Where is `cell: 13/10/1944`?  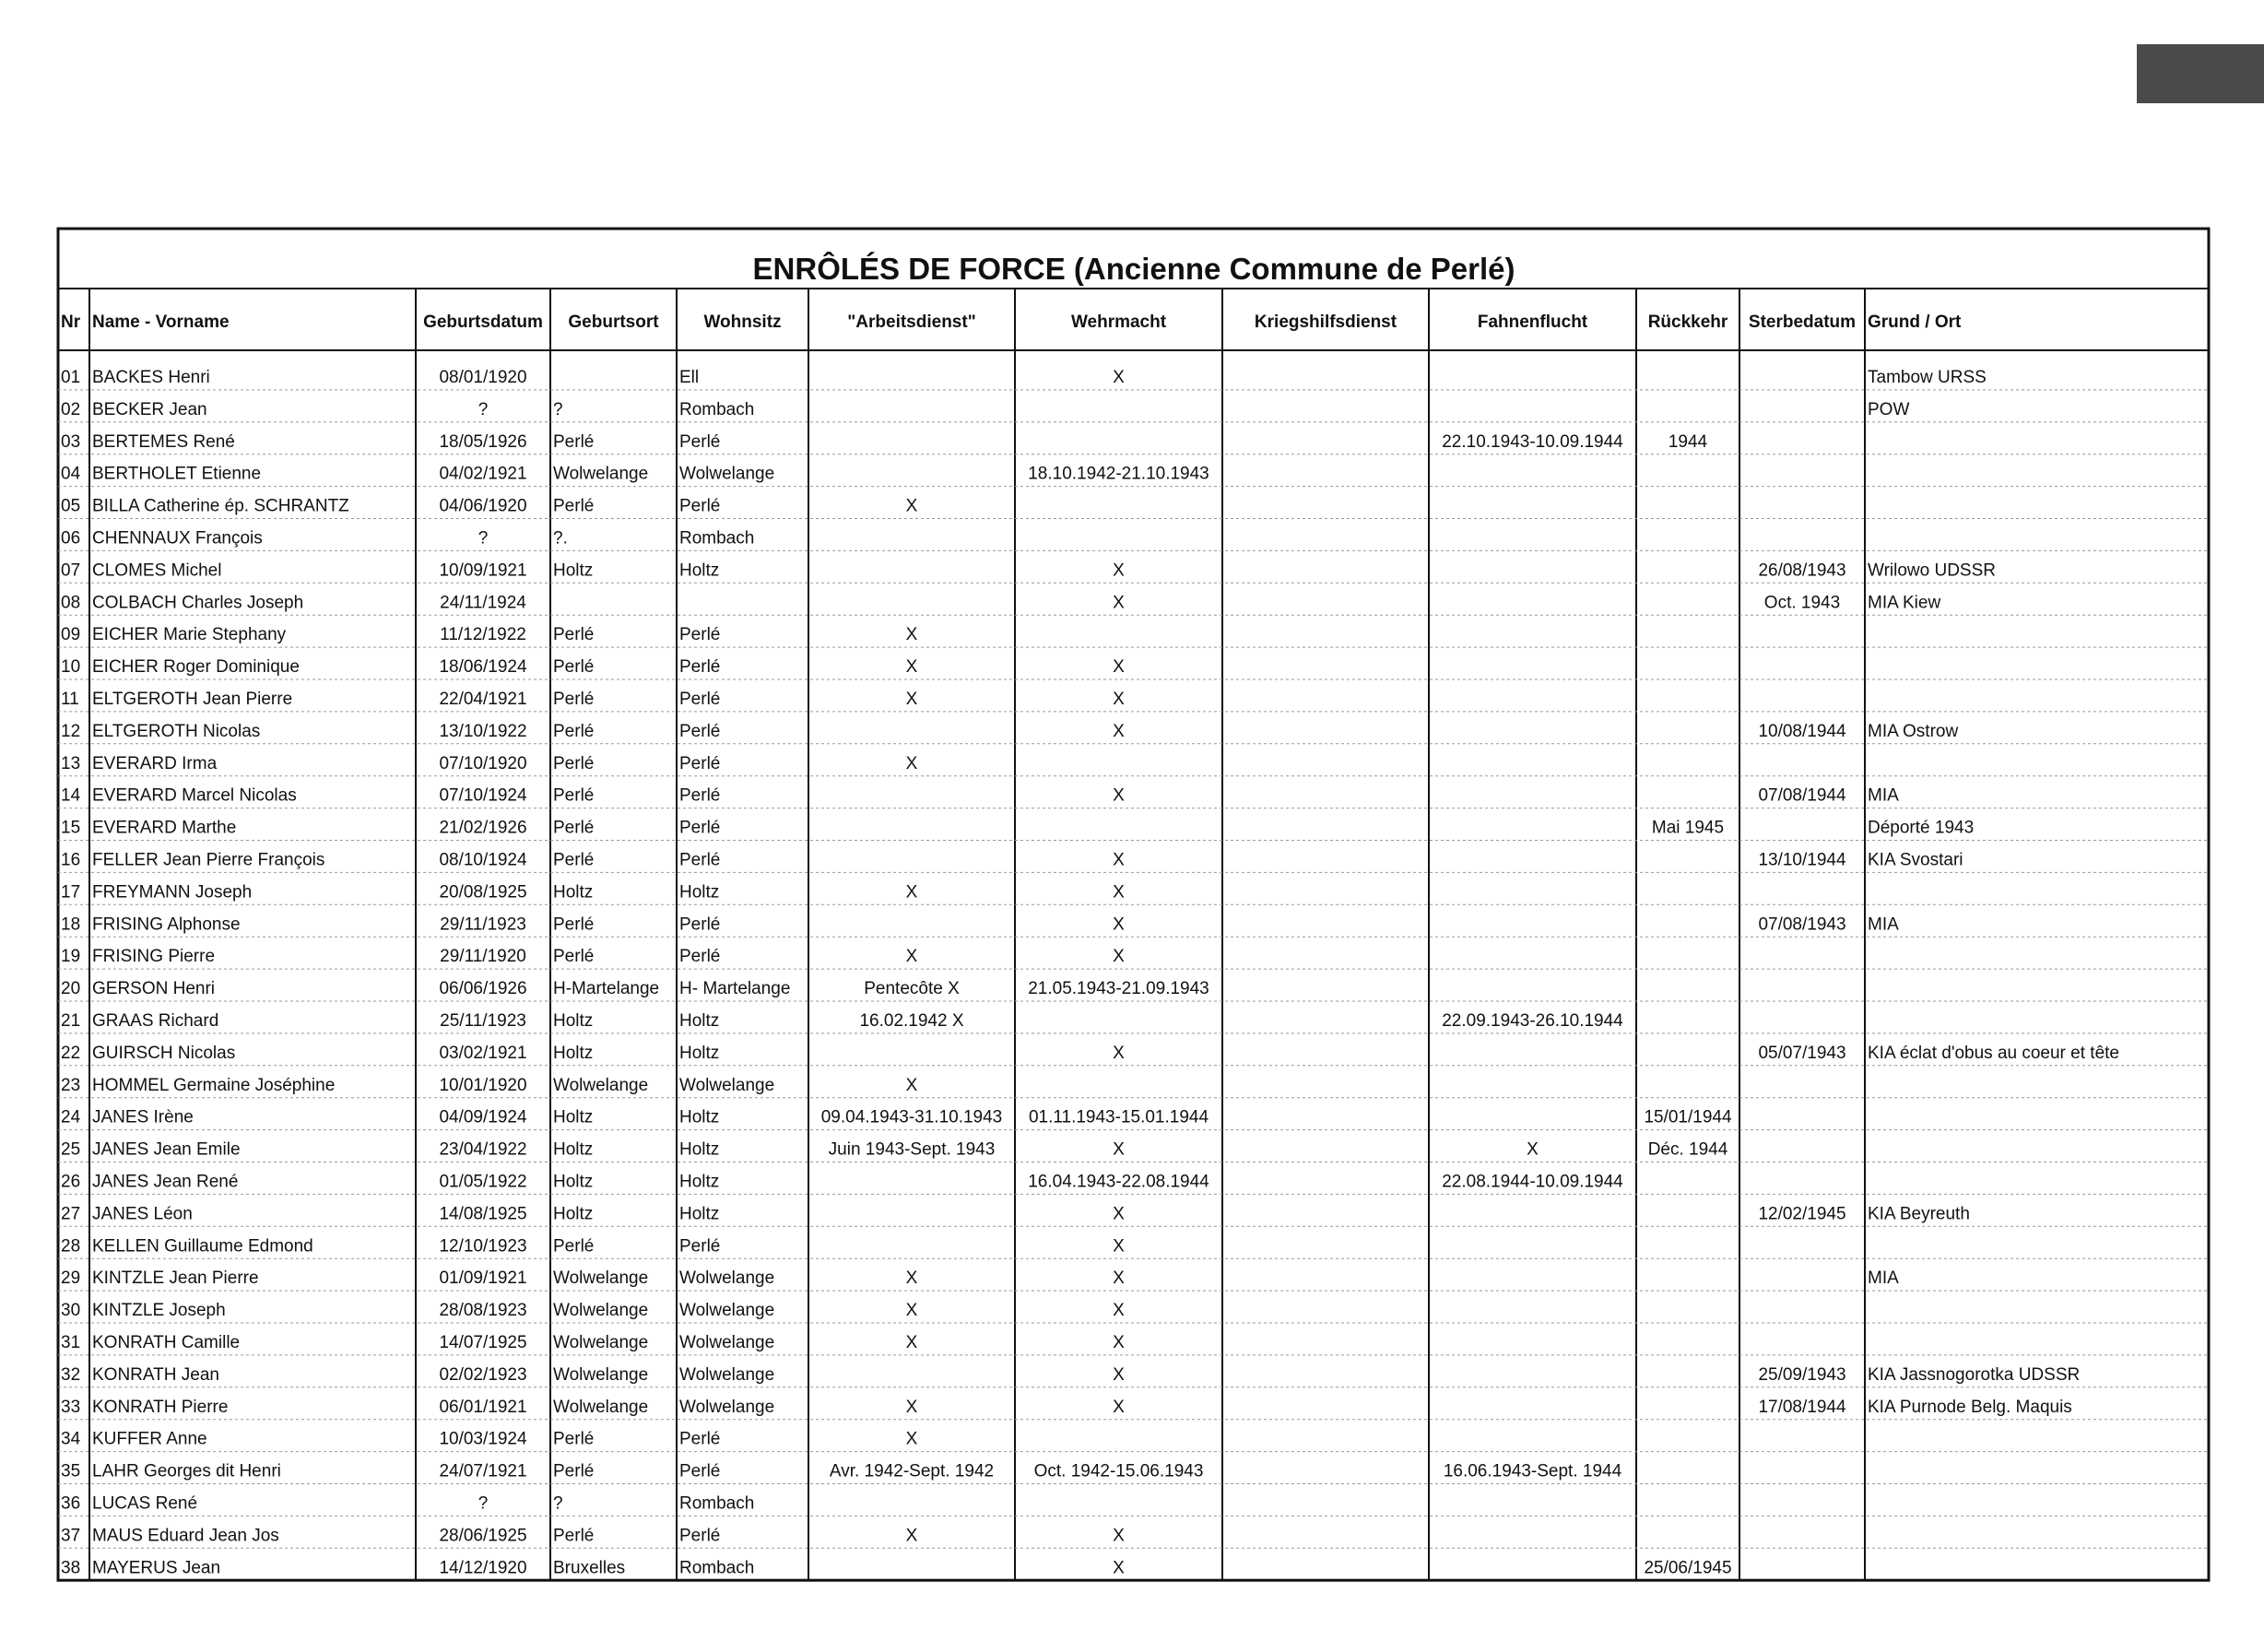
cell: 13/10/1944 is located at coordinates (1802, 860).